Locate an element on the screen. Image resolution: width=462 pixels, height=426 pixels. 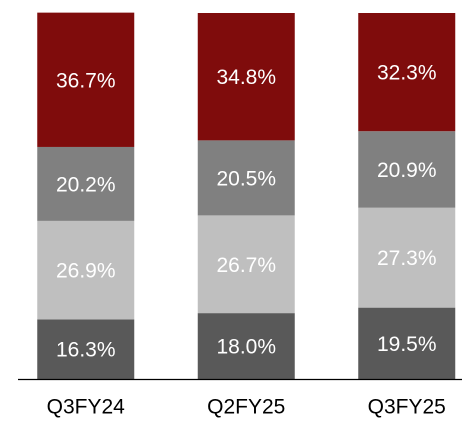
x-tick-label: Q2FY25 is located at coordinates (246, 407).